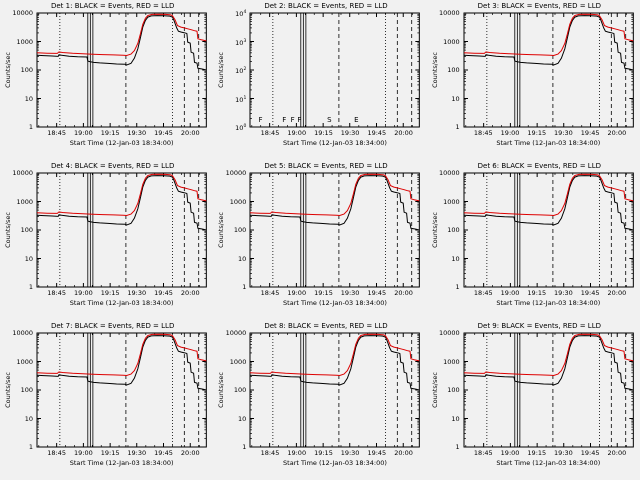  I want to click on flag-letter: F, so click(284, 120).